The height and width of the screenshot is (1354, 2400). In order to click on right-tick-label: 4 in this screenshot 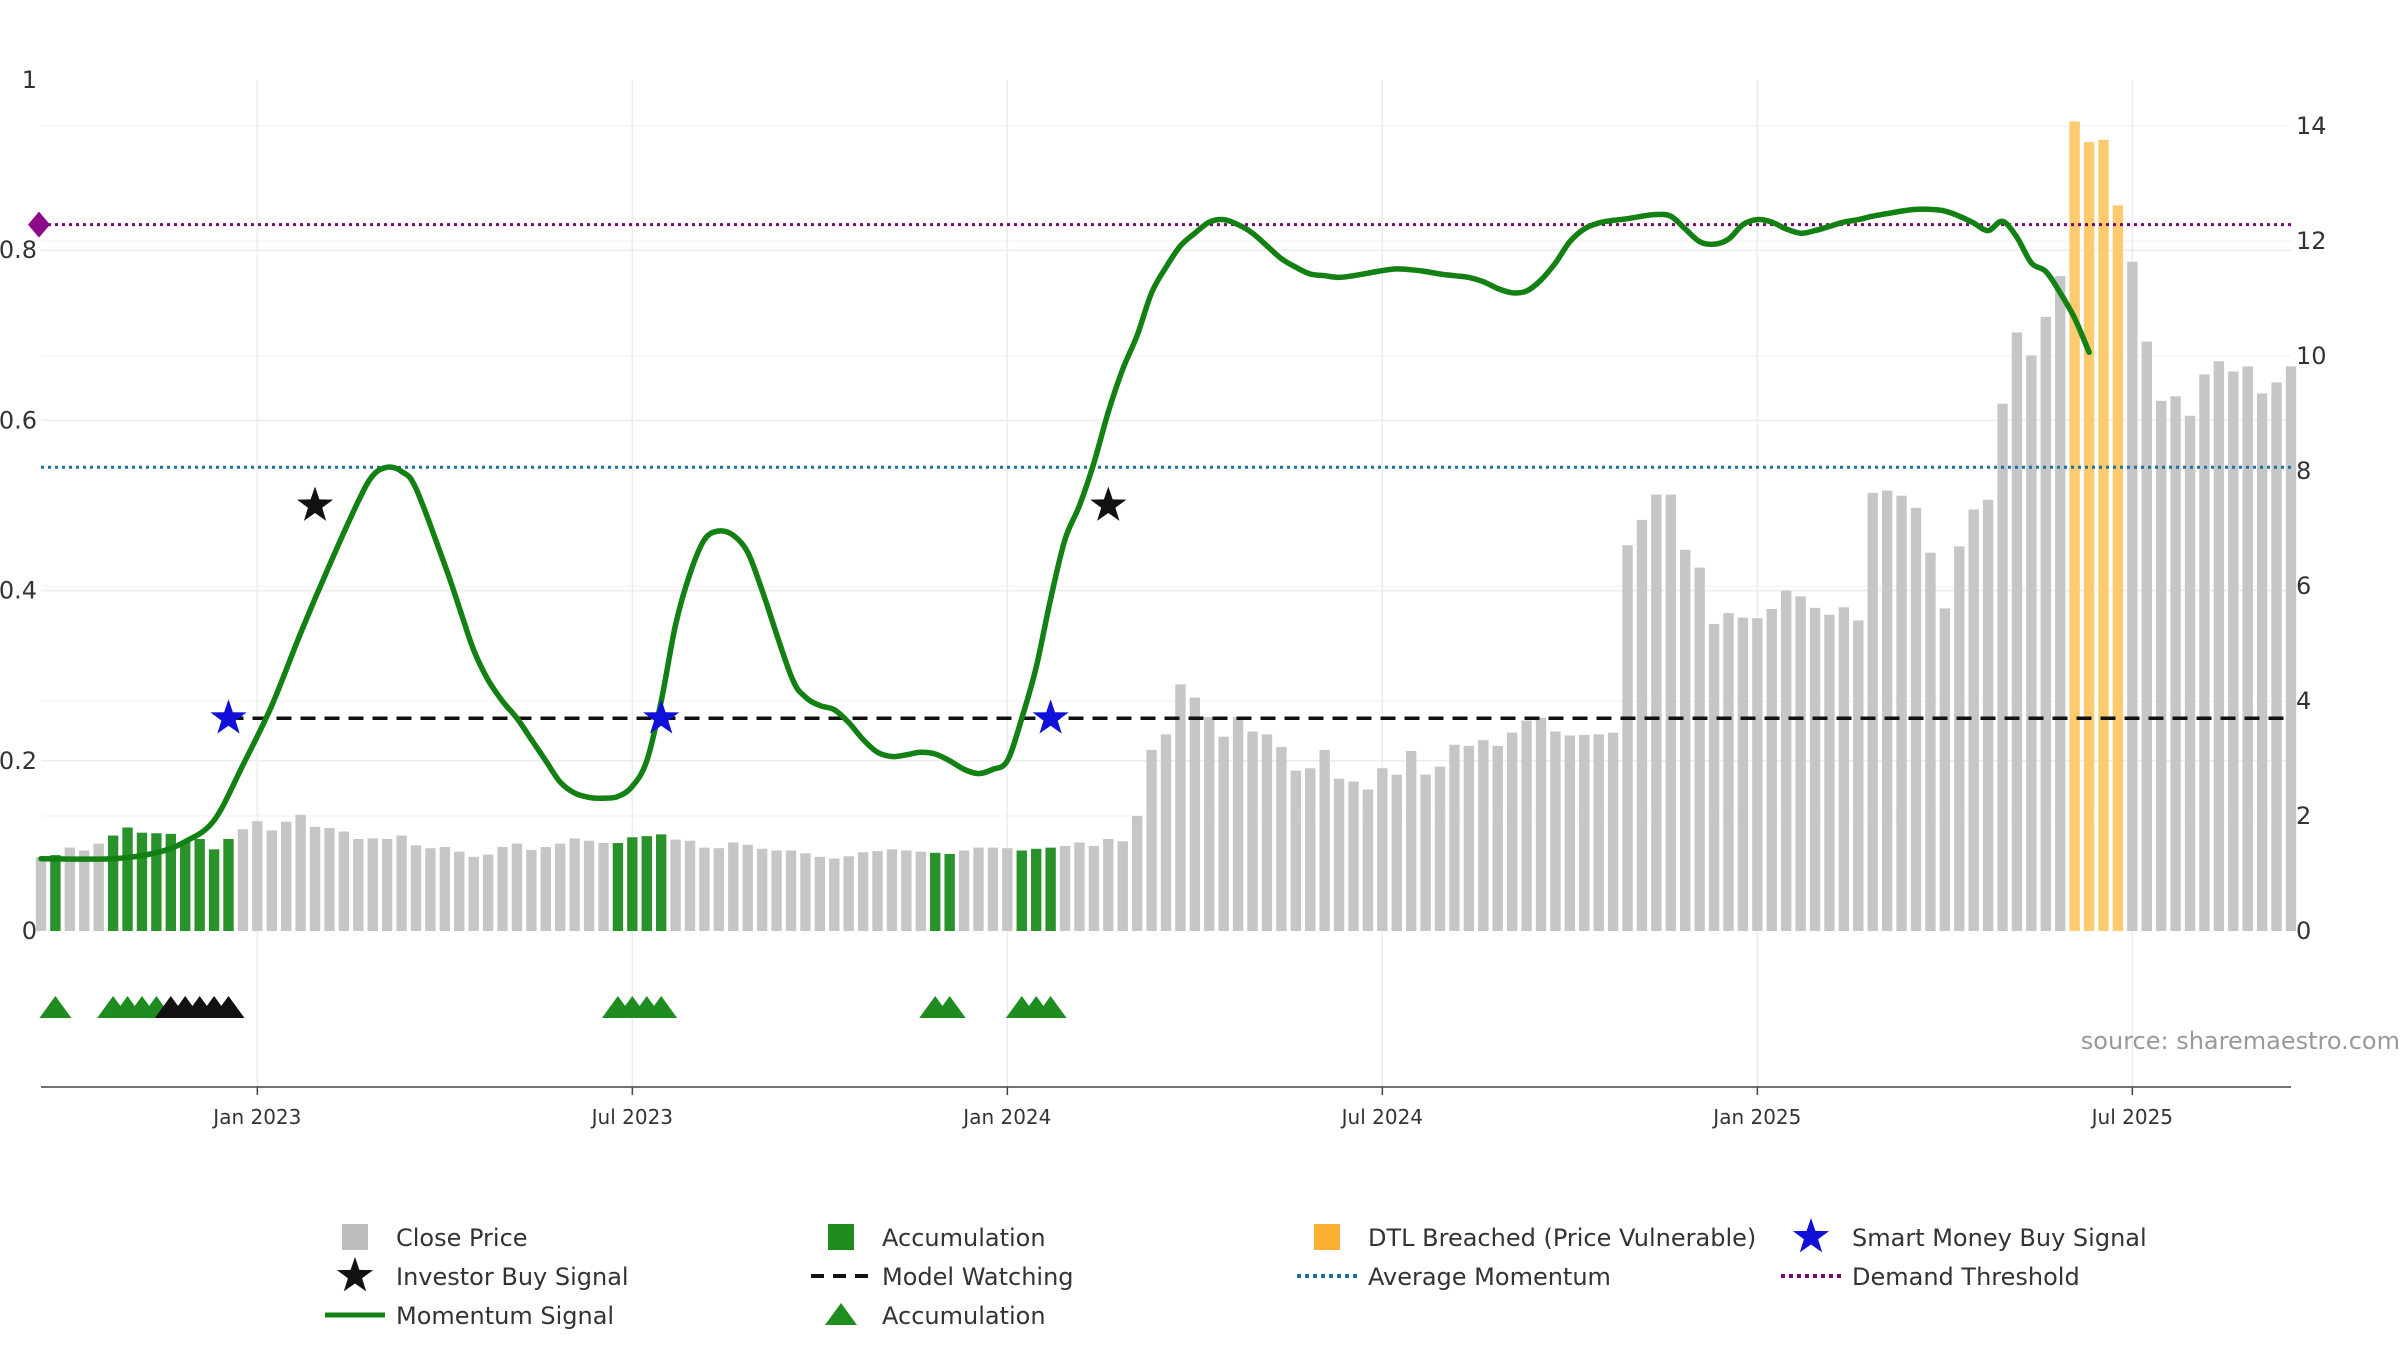, I will do `click(2303, 701)`.